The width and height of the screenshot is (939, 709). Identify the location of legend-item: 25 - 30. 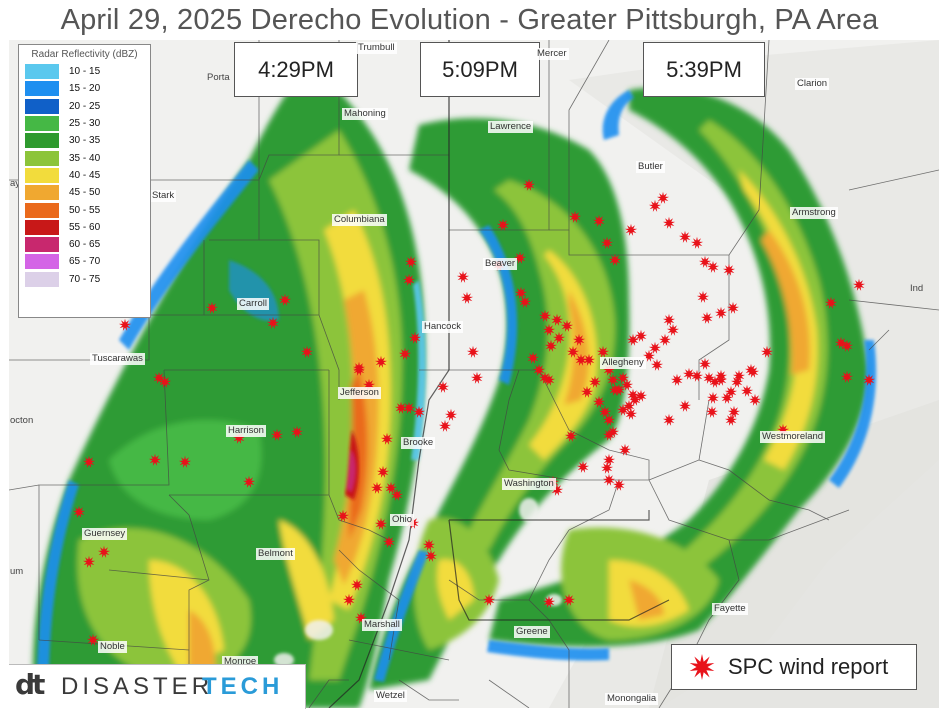
(87, 123).